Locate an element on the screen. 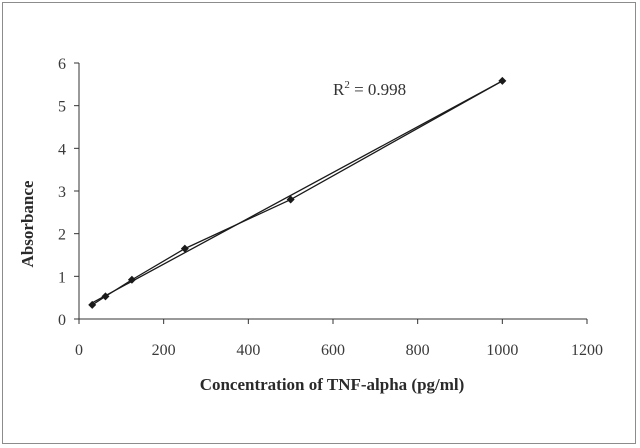 This screenshot has height=448, width=640. x-tick-label: 600 is located at coordinates (333, 350).